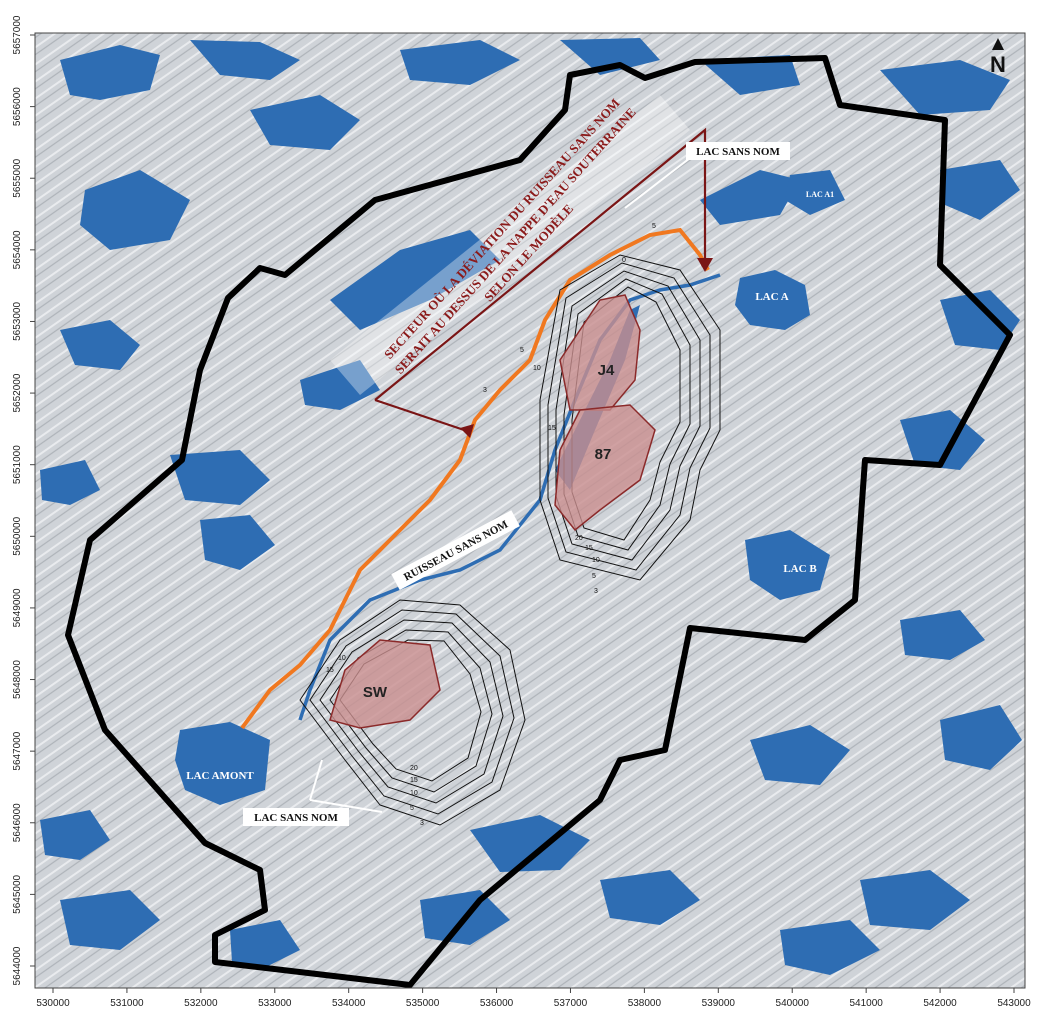  Describe the element at coordinates (17, 34) in the screenshot. I see `y-tick-label: 5657000` at that location.